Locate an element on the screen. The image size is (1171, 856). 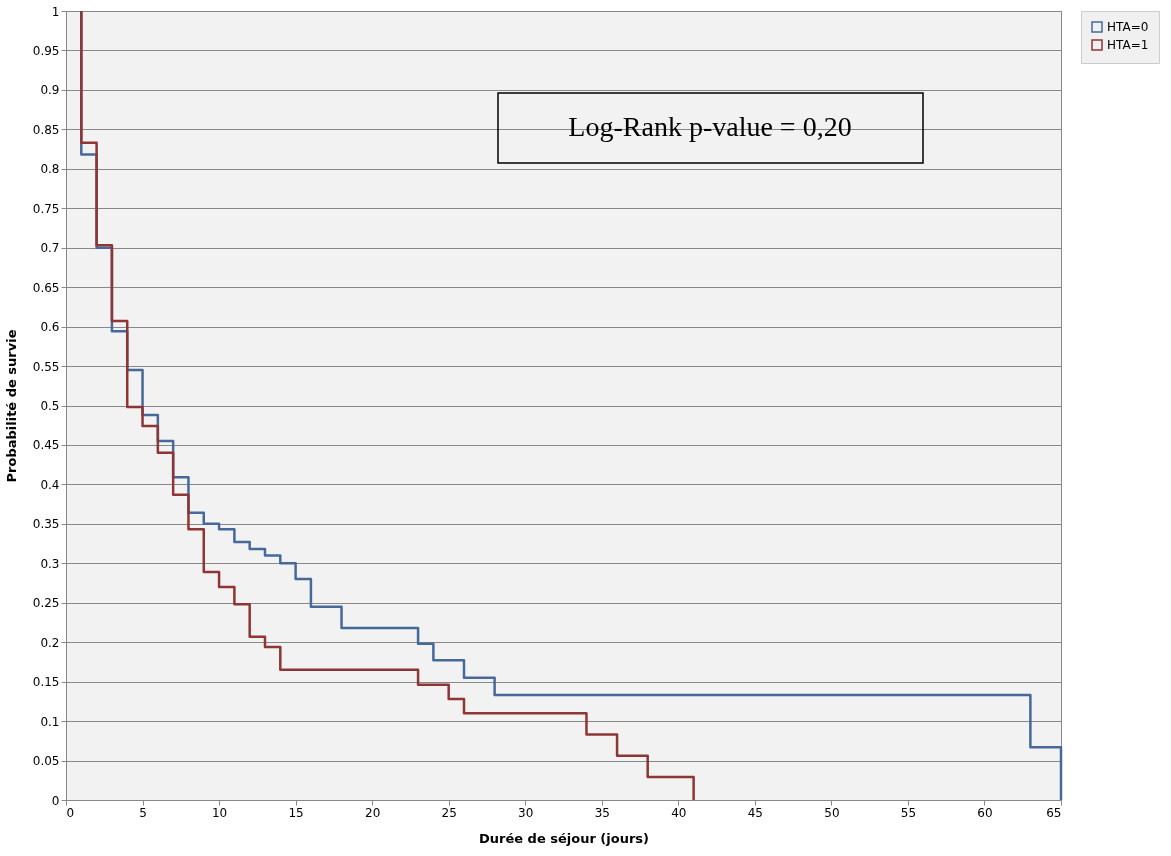
y-tick-label: 0.3 is located at coordinates (50, 563).